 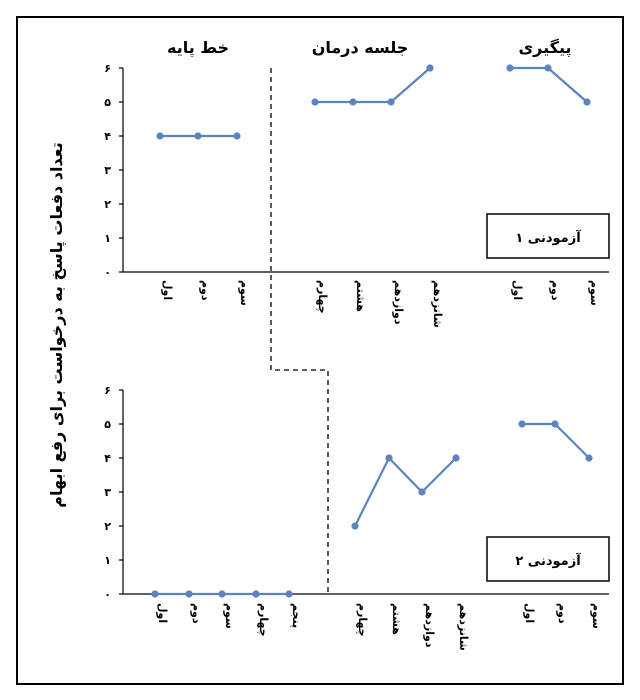 What do you see at coordinates (299, 330) in the screenshot?
I see `phase-change-line` at bounding box center [299, 330].